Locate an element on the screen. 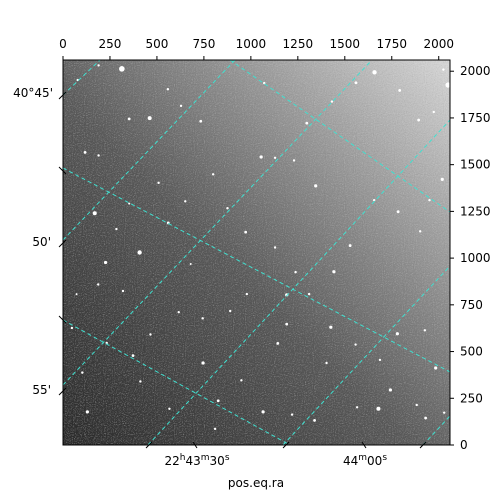  right-tick-label: 0 is located at coordinates (464, 445).